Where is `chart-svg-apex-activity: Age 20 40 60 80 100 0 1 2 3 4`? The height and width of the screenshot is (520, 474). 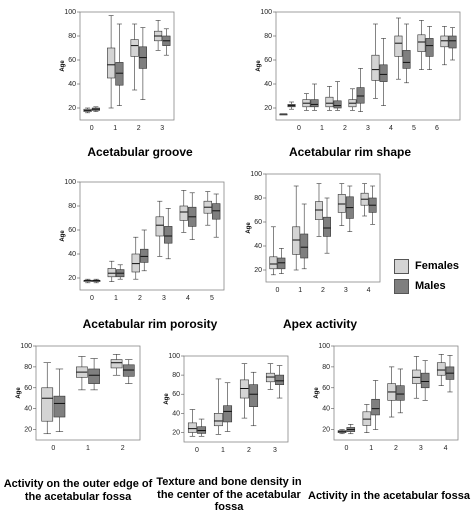 chart-svg-apex-activity: Age 20 40 60 80 100 0 1 2 3 4 is located at coordinates (313, 232).